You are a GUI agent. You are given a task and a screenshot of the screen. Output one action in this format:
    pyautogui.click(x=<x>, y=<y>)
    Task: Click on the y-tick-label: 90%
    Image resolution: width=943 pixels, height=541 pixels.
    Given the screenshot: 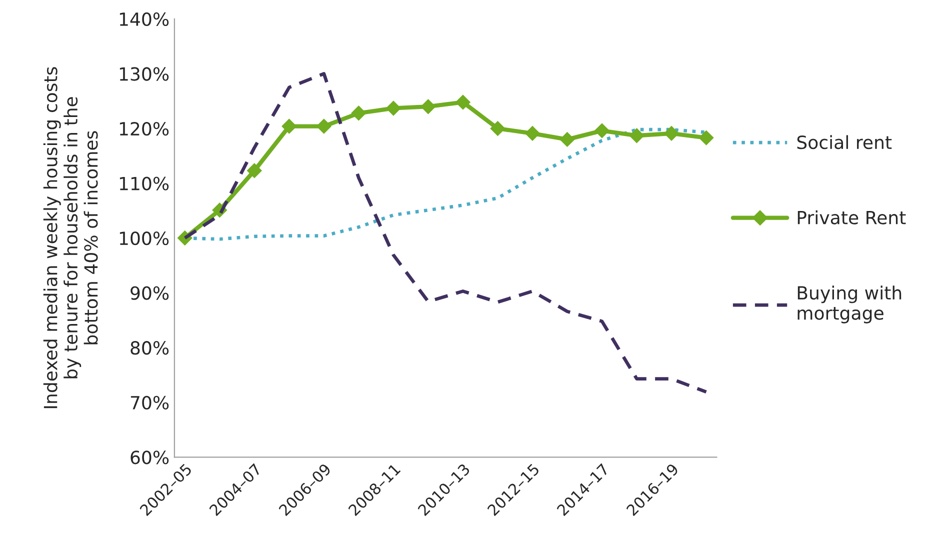 What is the action you would take?
    pyautogui.click(x=149, y=293)
    